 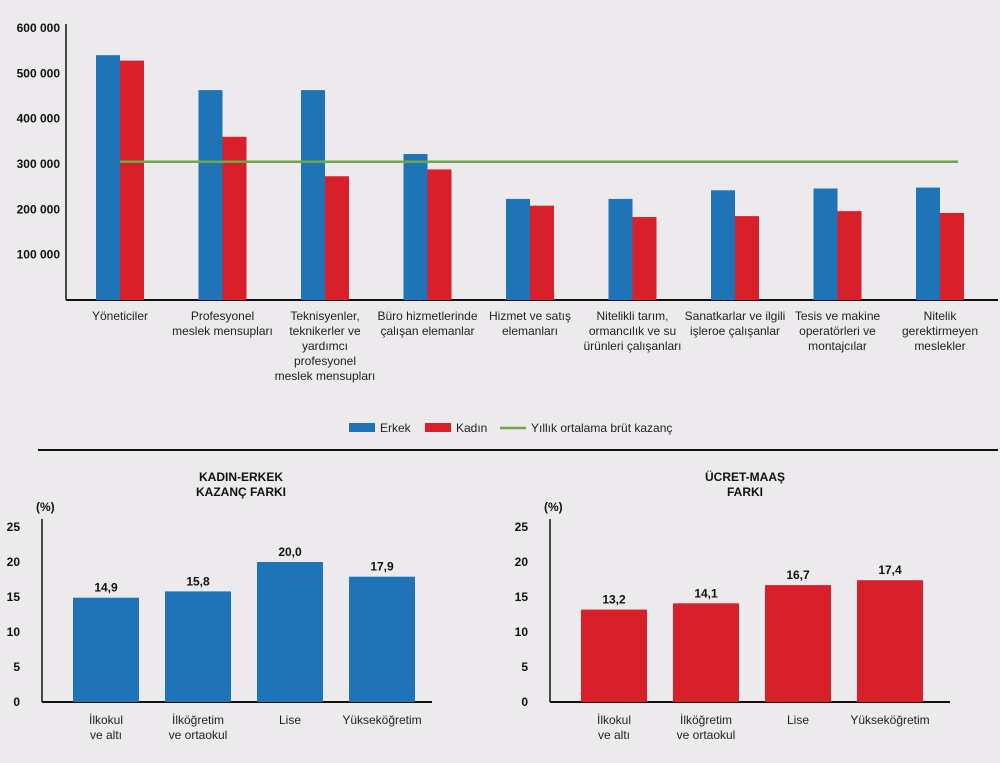 I want to click on x-category-label: Yöneticiler, so click(x=120, y=316).